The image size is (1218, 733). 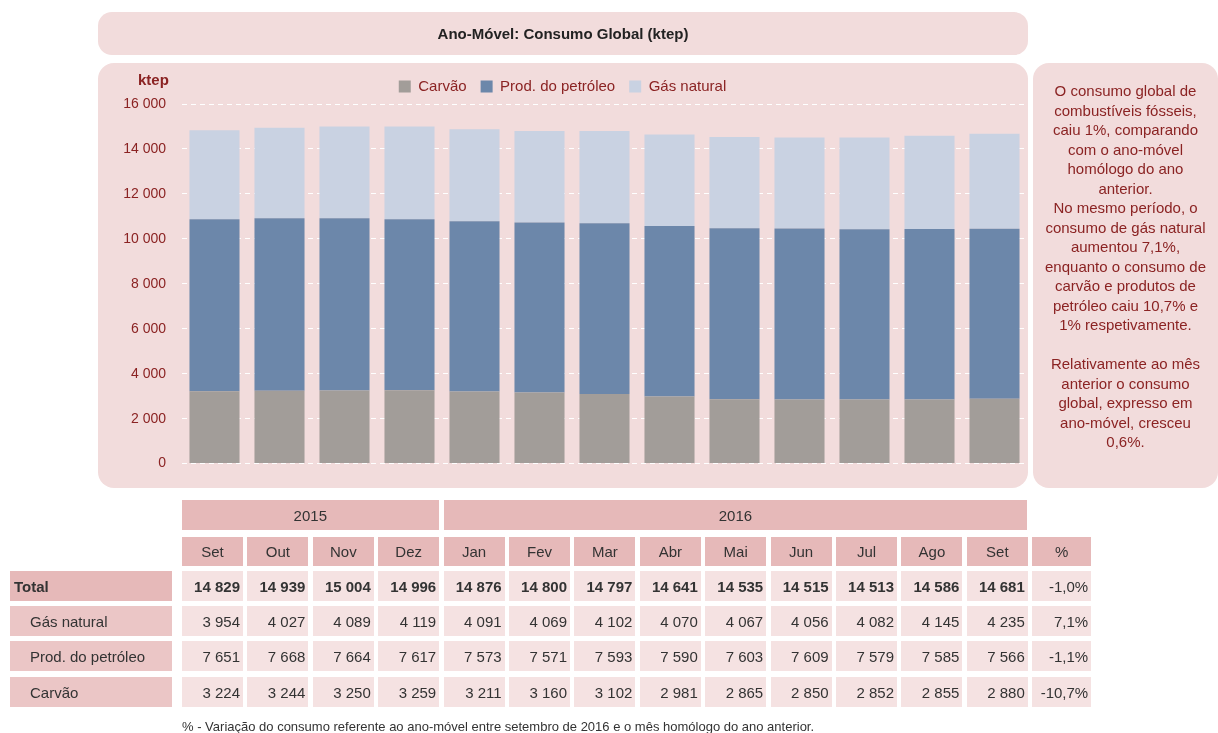 I want to click on text: 7,1%, so click(x=1062, y=621).